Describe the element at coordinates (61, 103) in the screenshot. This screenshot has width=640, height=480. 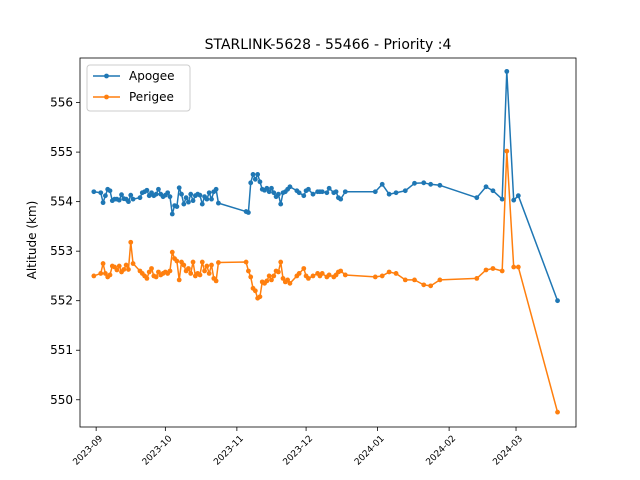
I see `y-tick-label: 556` at that location.